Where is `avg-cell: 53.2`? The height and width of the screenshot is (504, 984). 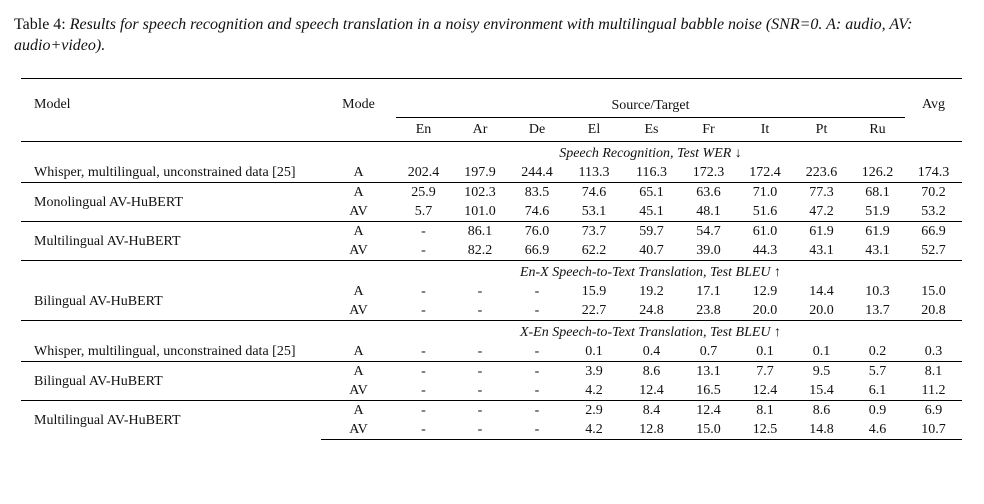
avg-cell: 53.2 is located at coordinates (933, 211).